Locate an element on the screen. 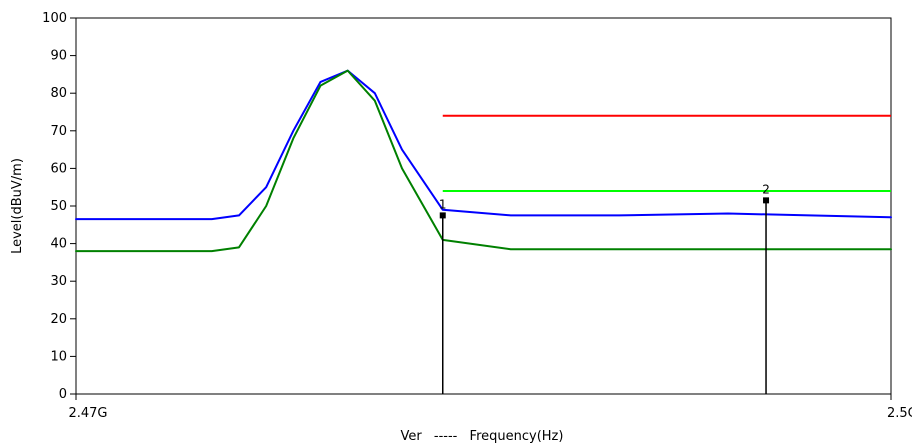 This screenshot has width=912, height=446. y-tick-label: 90 is located at coordinates (58, 56).